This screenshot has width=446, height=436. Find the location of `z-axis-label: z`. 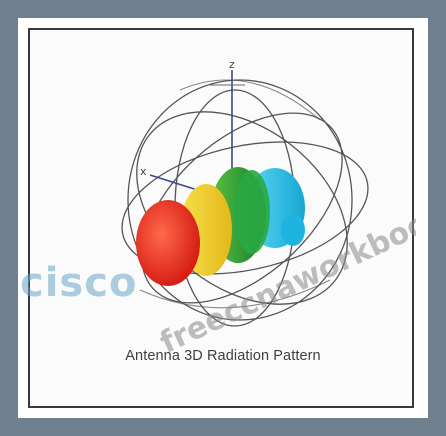

z-axis-label: z is located at coordinates (232, 64).